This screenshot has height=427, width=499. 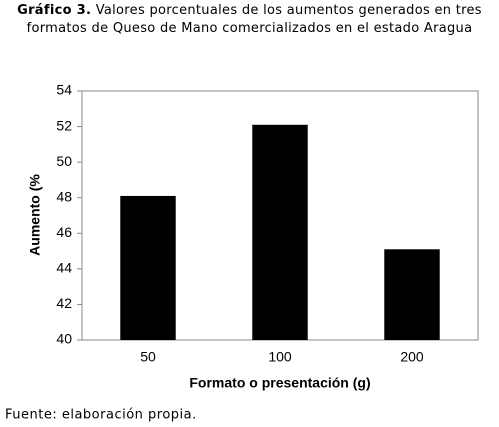 I want to click on y-tick-label: 52, so click(x=64, y=125).